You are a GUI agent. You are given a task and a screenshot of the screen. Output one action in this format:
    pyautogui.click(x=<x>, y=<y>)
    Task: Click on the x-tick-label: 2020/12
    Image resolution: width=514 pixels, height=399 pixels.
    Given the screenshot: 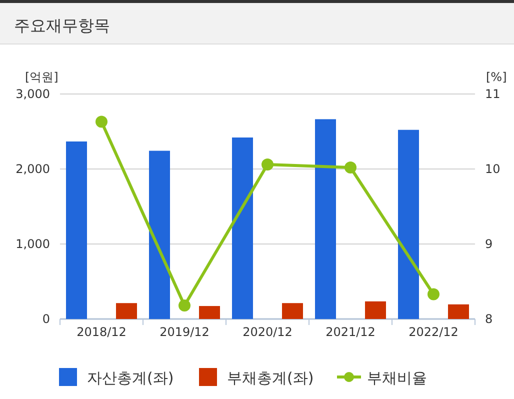 What is the action you would take?
    pyautogui.click(x=267, y=332)
    